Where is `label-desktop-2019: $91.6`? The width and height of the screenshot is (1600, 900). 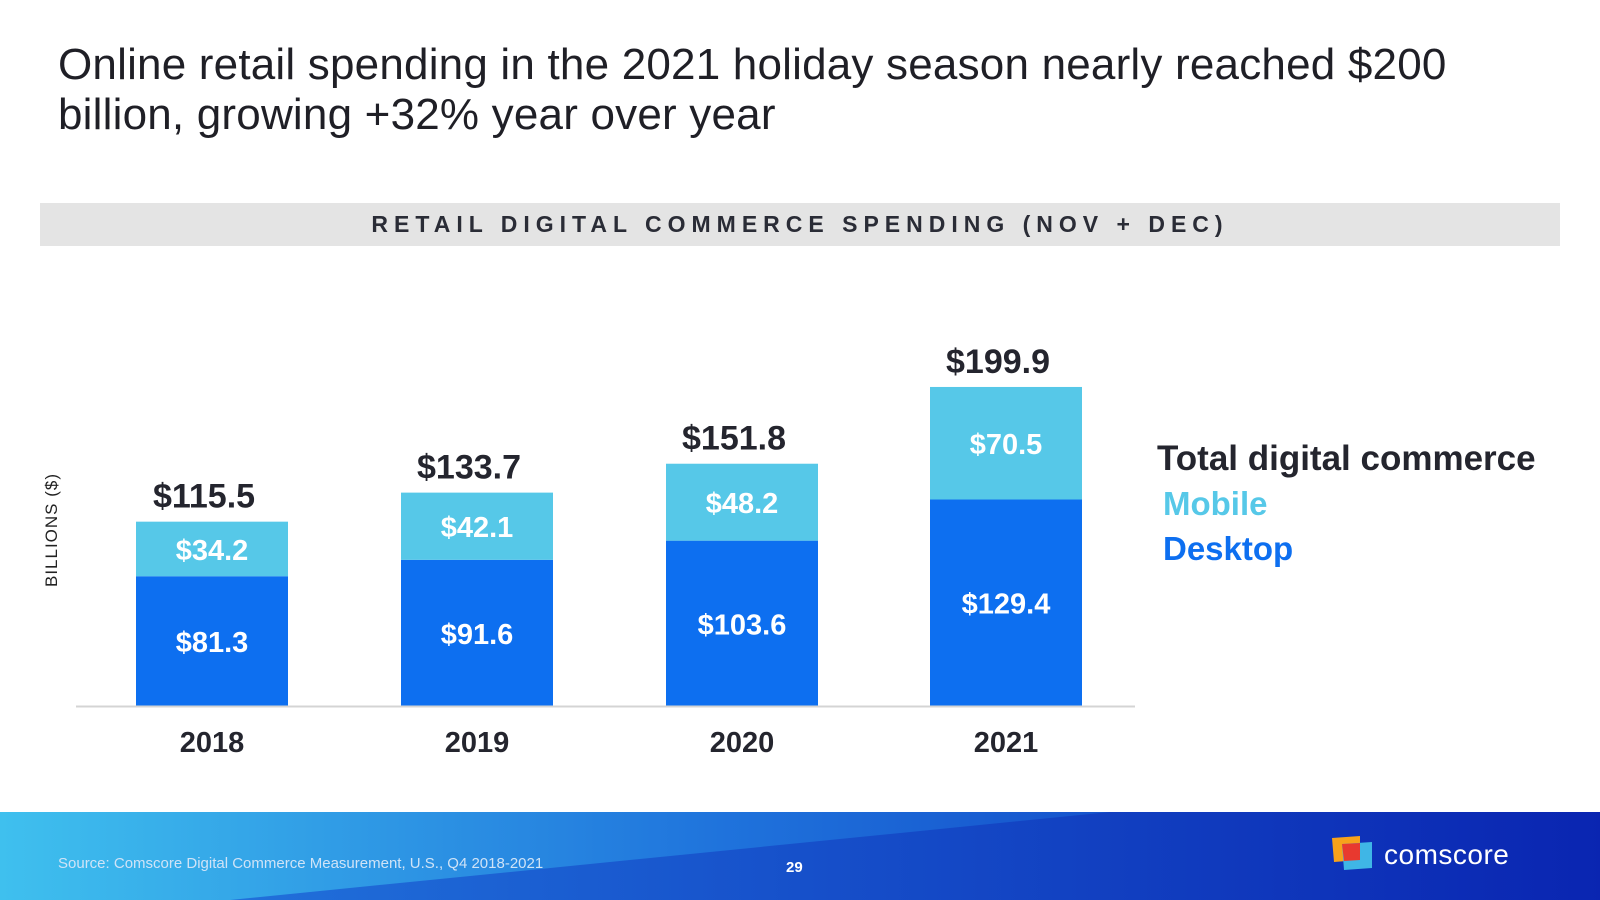 label-desktop-2019: $91.6 is located at coordinates (477, 635).